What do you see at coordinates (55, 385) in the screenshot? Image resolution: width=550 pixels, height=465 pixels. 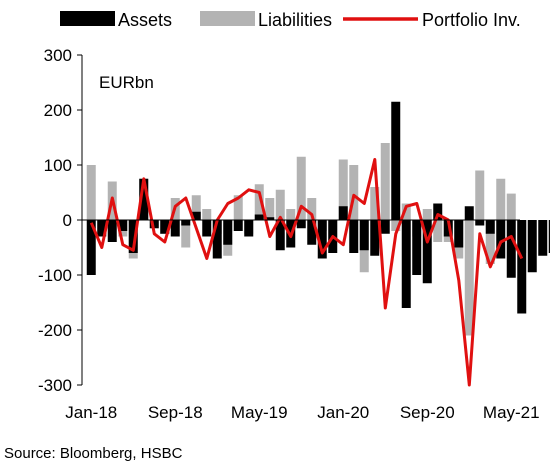 I see `y-tick-label: -300` at bounding box center [55, 385].